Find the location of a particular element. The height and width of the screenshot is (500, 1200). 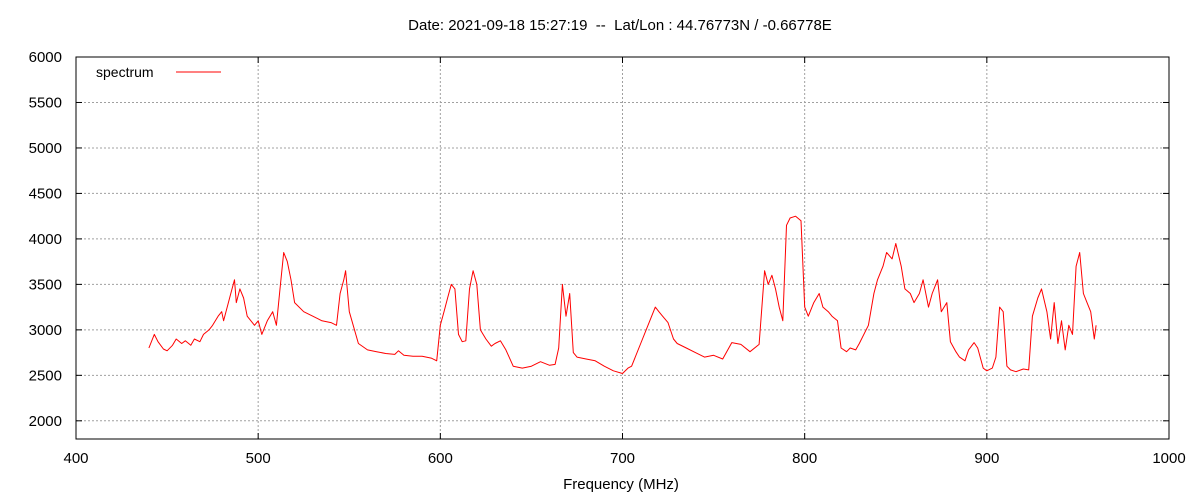

x-tick-label-900: 900 is located at coordinates (986, 458).